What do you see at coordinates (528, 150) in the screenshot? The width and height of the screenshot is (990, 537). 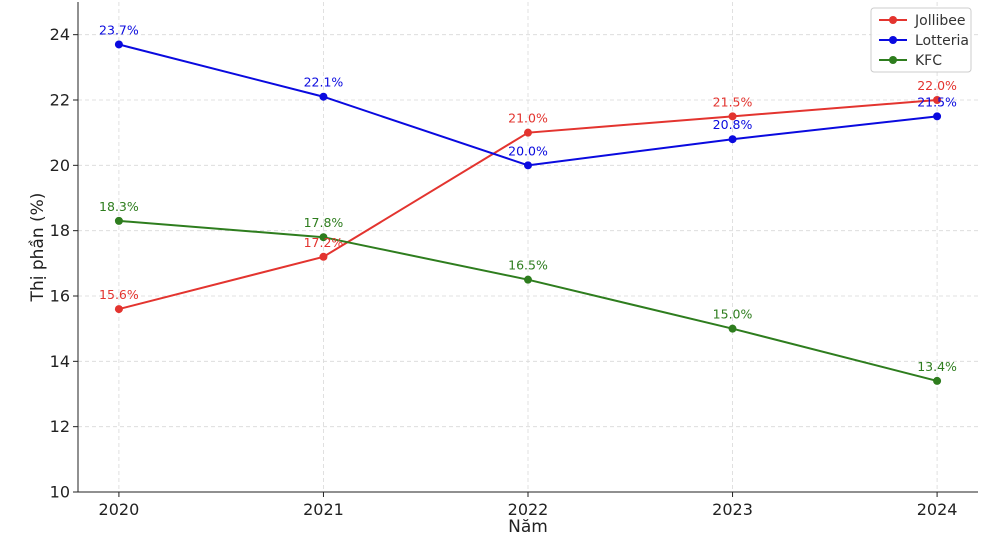 I see `data-label-lotteria: 20.0%` at bounding box center [528, 150].